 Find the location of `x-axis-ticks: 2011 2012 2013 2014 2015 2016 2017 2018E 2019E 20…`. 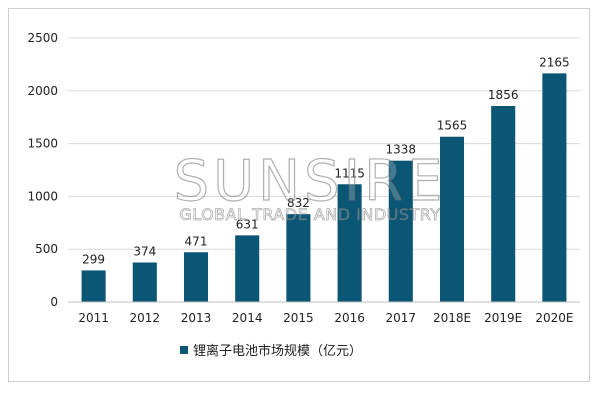

x-axis-ticks: 2011 2012 2013 2014 2015 2016 2017 2018E 2019E 20… is located at coordinates (325, 318).